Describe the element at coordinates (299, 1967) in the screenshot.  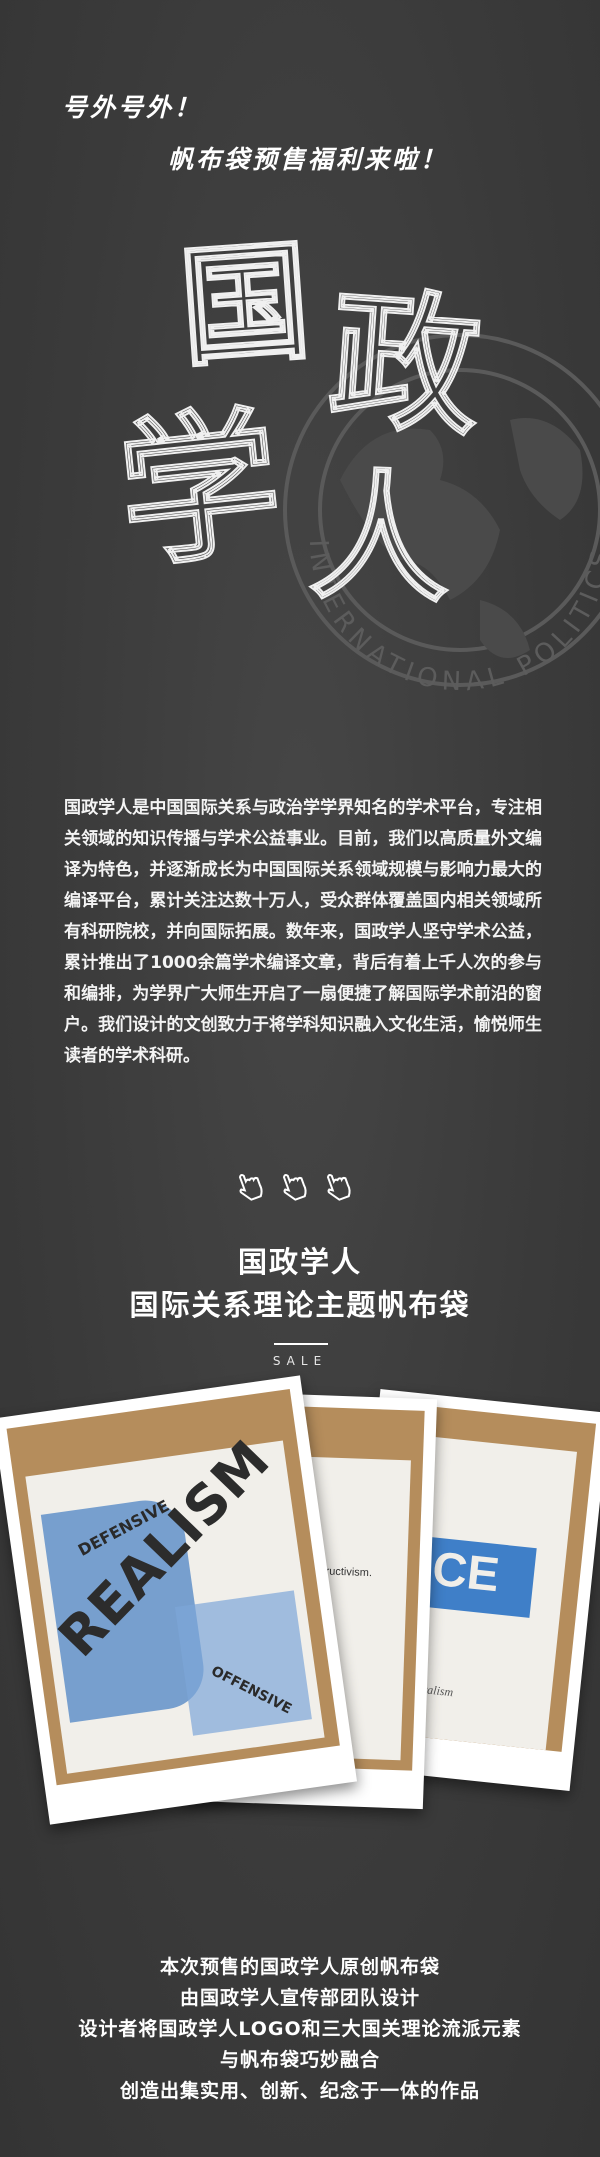
I see `desc-line-1: 本次预售的国政学人原创帆布袋` at that location.